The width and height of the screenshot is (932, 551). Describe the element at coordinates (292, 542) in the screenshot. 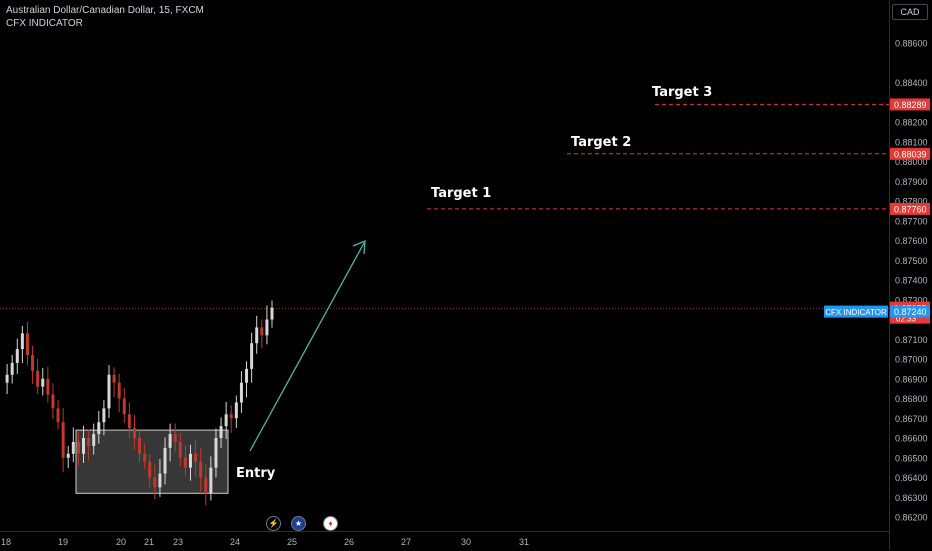

I see `time-tick-label: 25` at that location.